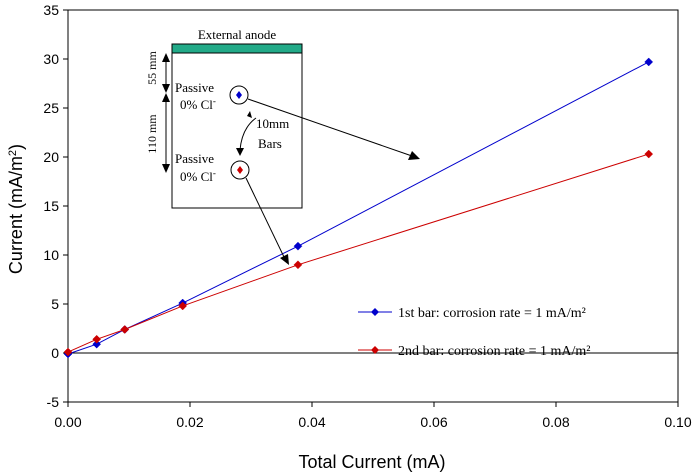  What do you see at coordinates (311, 422) in the screenshot?
I see `x-tick-label: 0.04` at bounding box center [311, 422].